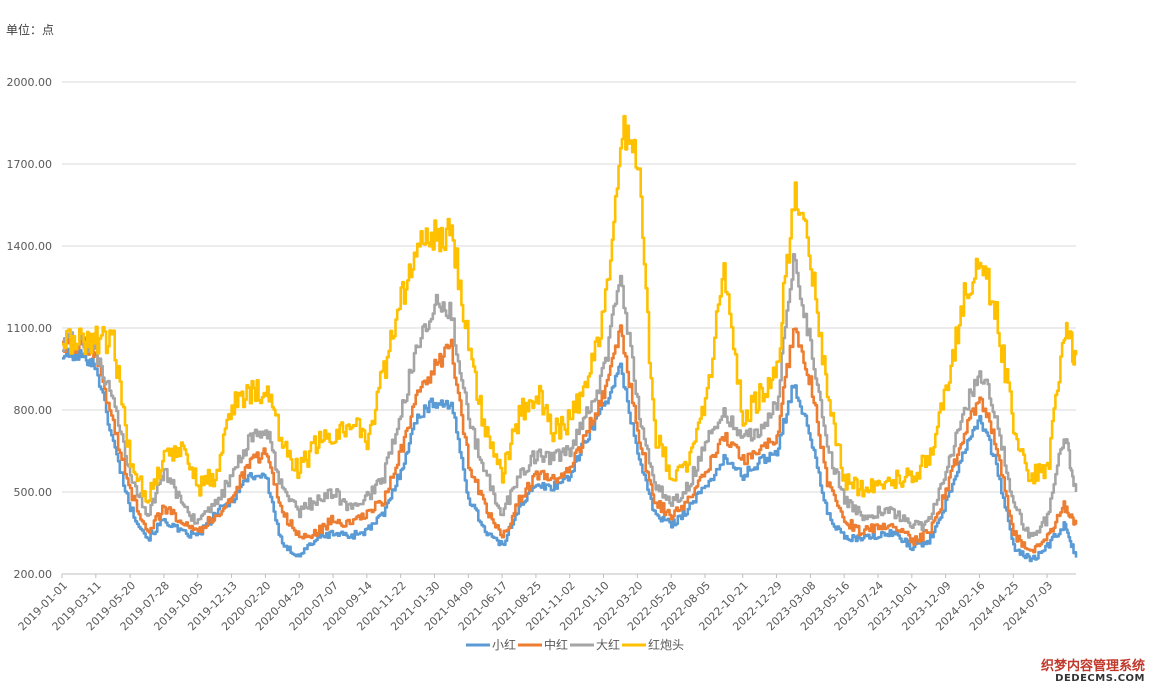 Image resolution: width=1153 pixels, height=690 pixels. What do you see at coordinates (608, 644) in the screenshot?
I see `legend-entry: 大红` at bounding box center [608, 644].